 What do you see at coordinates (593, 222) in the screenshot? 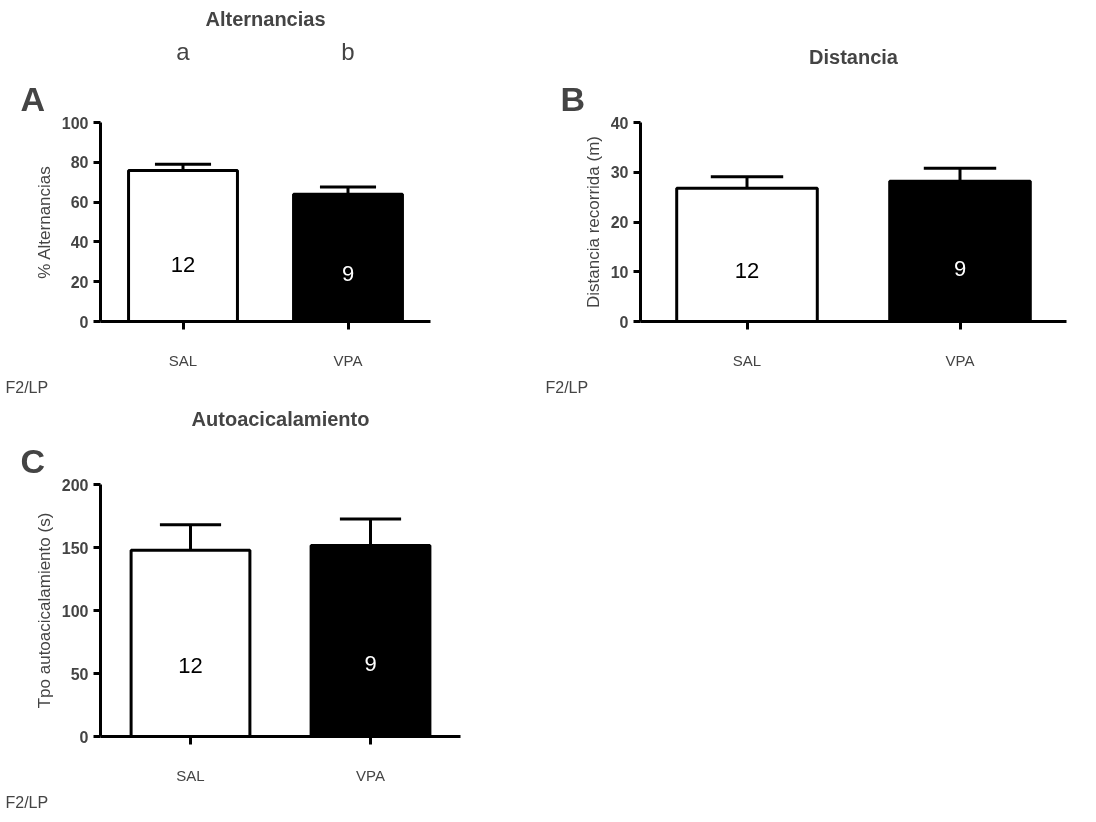
I see `y-axis-title: Distancia recorrida (m)` at bounding box center [593, 222].